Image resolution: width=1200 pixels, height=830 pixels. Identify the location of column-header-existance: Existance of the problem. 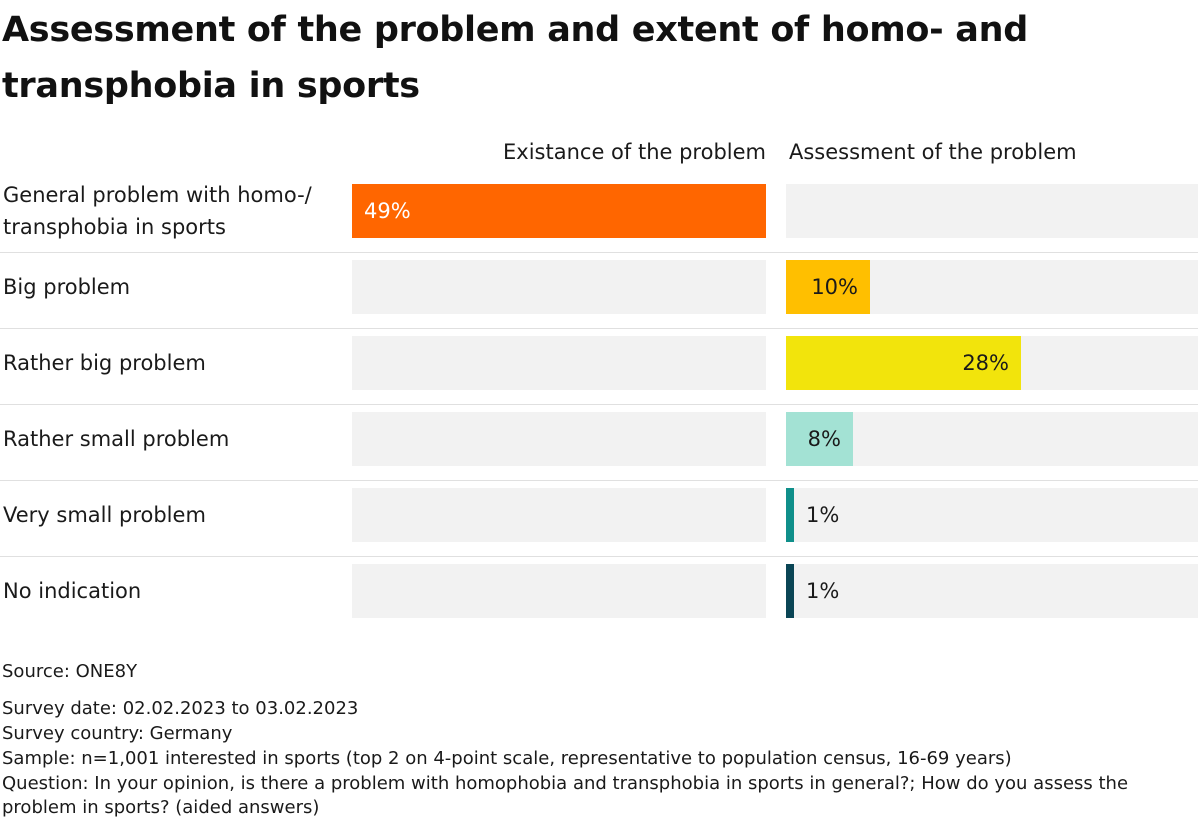
(634, 152).